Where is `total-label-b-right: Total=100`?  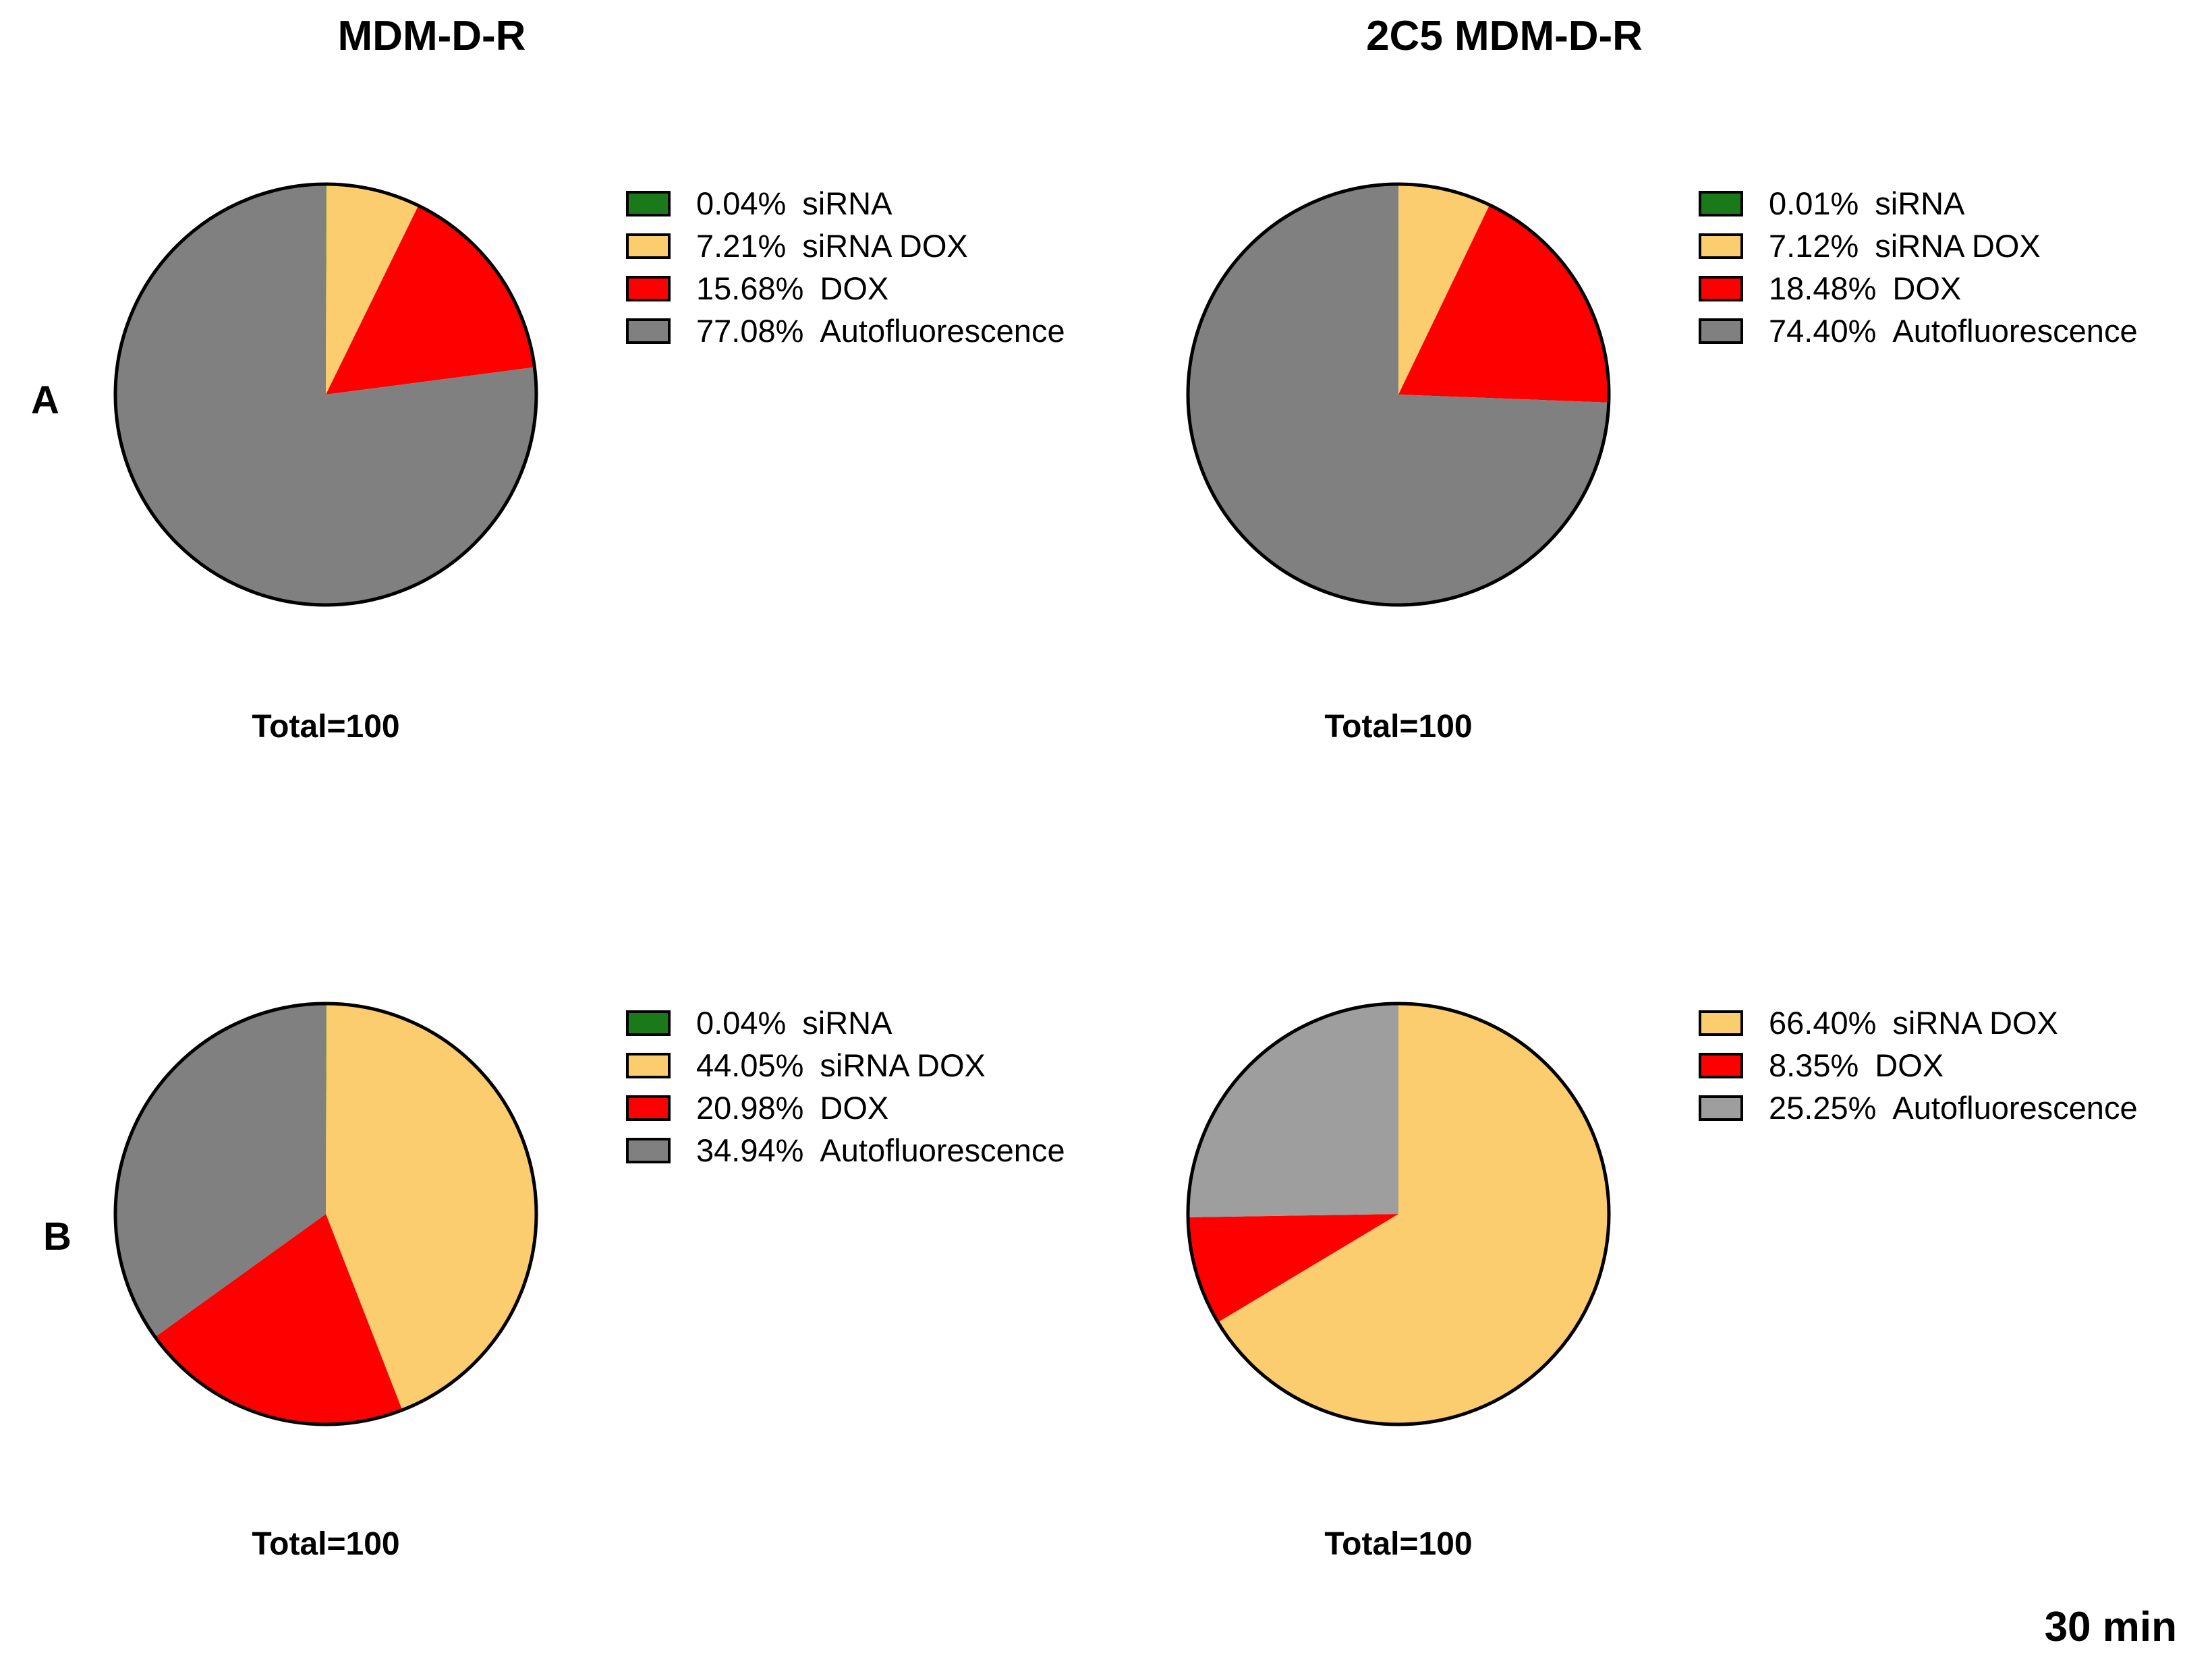
total-label-b-right: Total=100 is located at coordinates (1398, 1544).